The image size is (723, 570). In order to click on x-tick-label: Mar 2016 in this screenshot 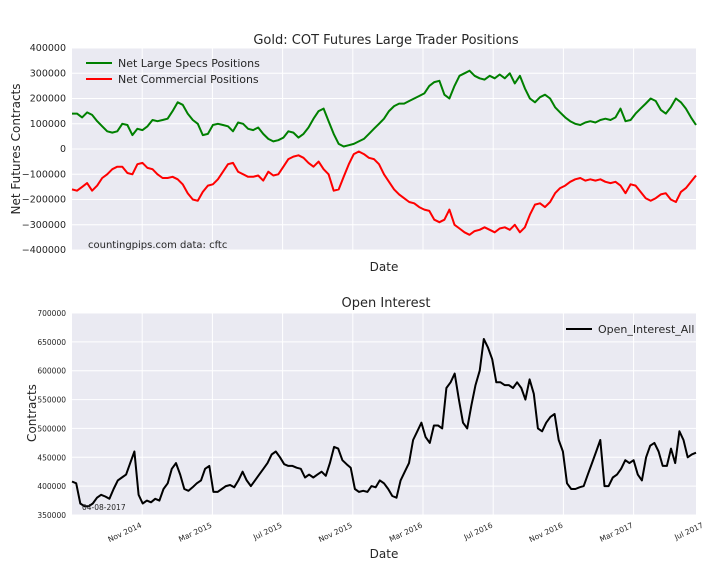, I will do `click(406, 532)`.